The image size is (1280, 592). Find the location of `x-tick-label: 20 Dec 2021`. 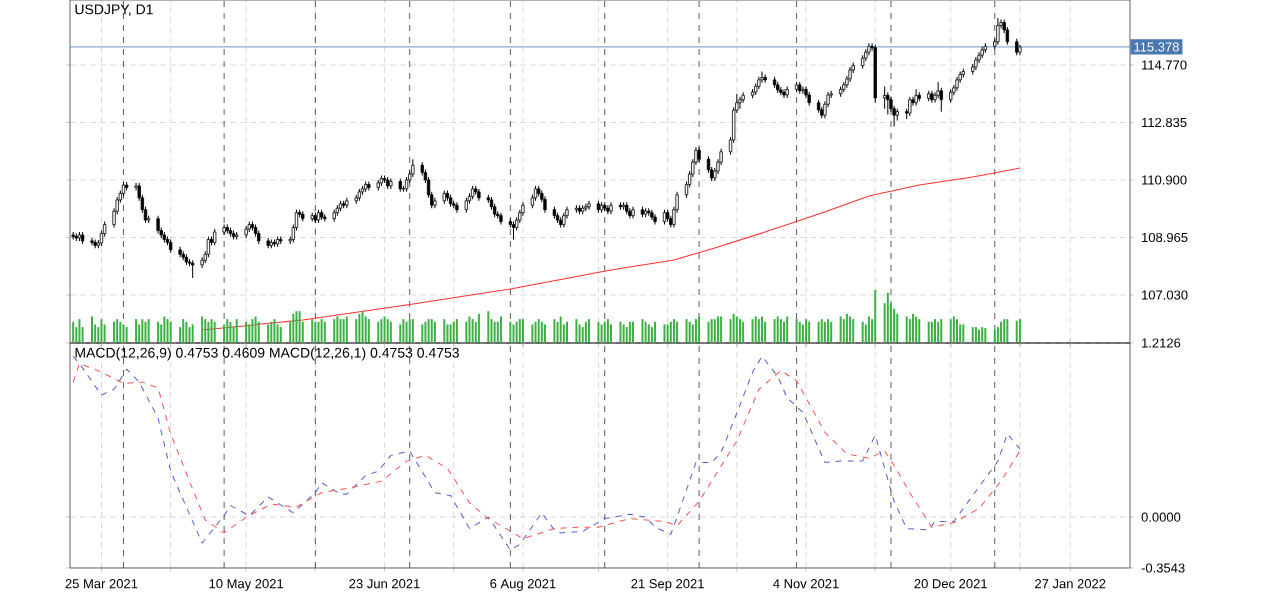

x-tick-label: 20 Dec 2021 is located at coordinates (950, 584).